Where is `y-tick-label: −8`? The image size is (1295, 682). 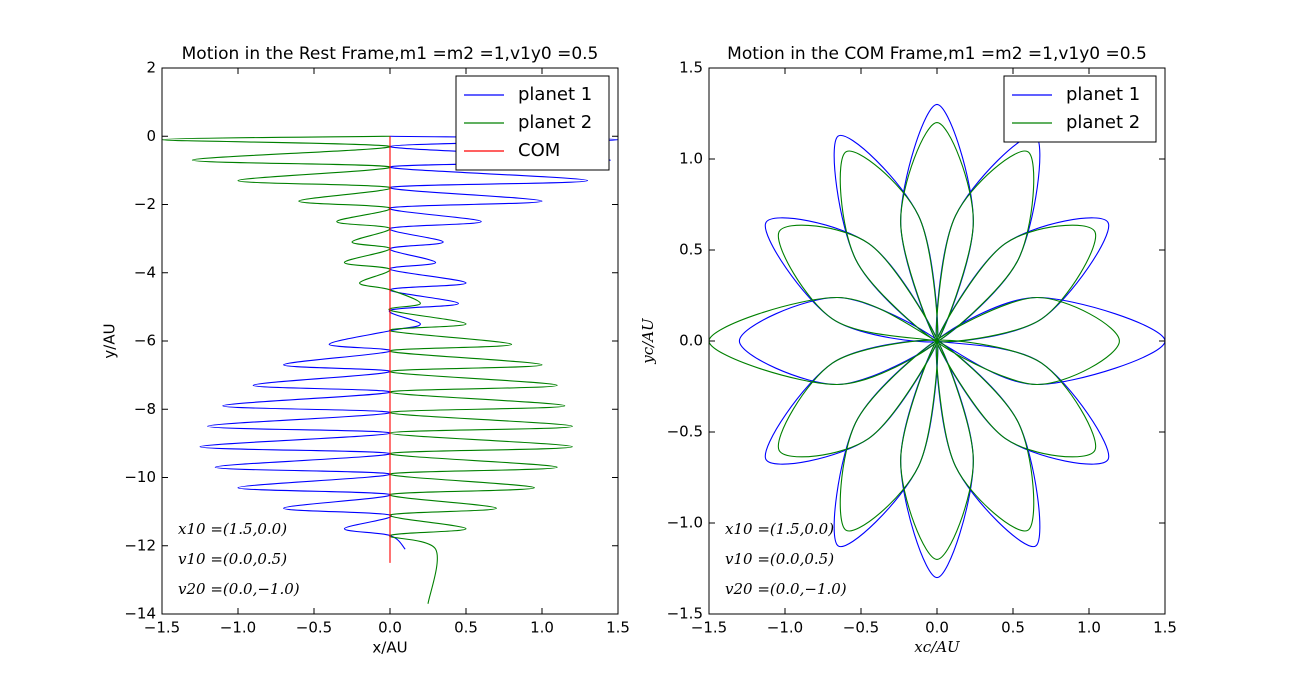
y-tick-label: −8 is located at coordinates (145, 409).